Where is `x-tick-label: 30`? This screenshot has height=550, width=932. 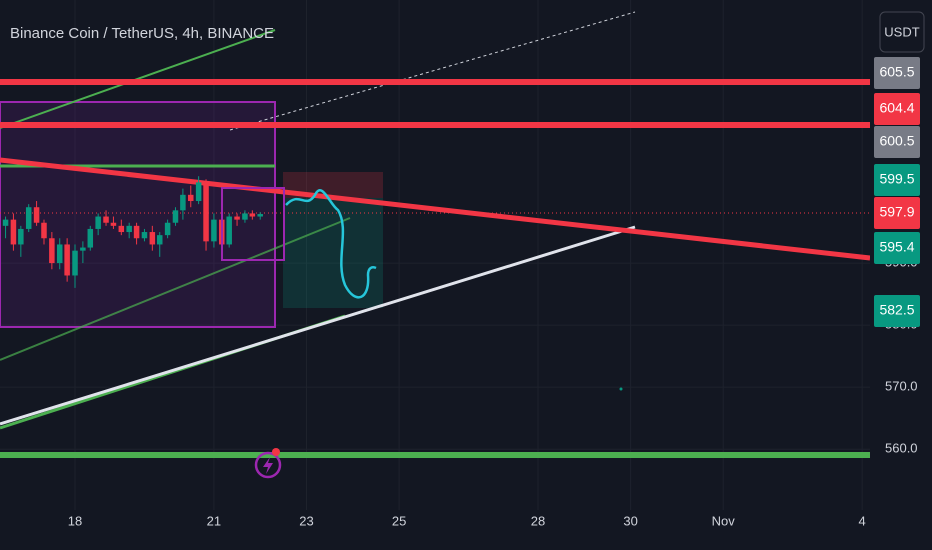 x-tick-label: 30 is located at coordinates (630, 520).